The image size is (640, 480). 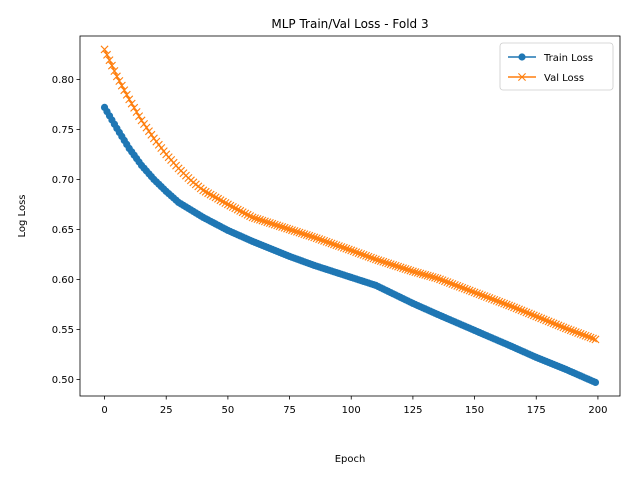 What do you see at coordinates (63, 130) in the screenshot?
I see `y-tick-label: 0.75` at bounding box center [63, 130].